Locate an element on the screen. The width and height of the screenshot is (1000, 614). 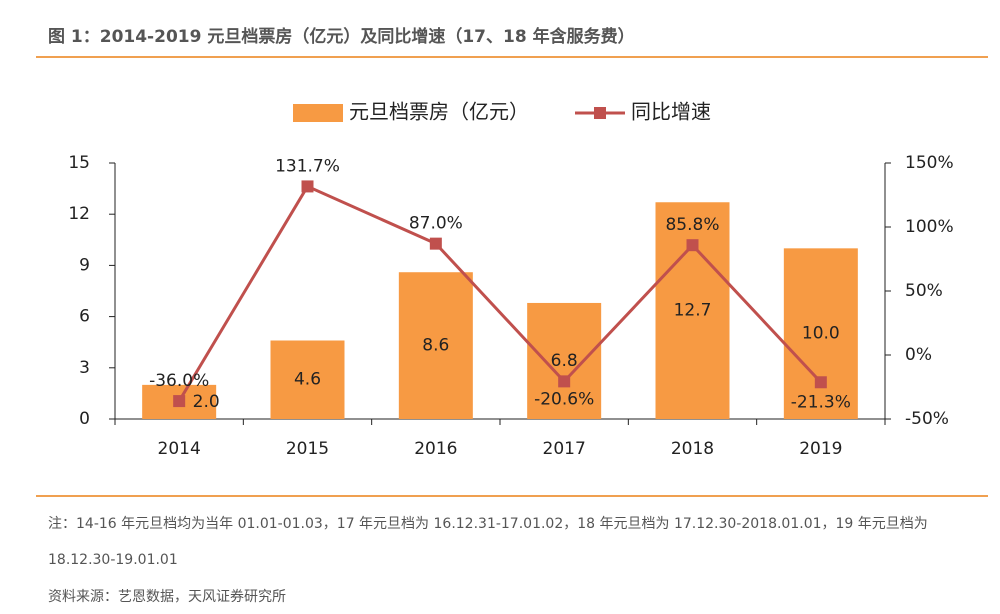
x-tick-label: 2015 is located at coordinates (307, 449).